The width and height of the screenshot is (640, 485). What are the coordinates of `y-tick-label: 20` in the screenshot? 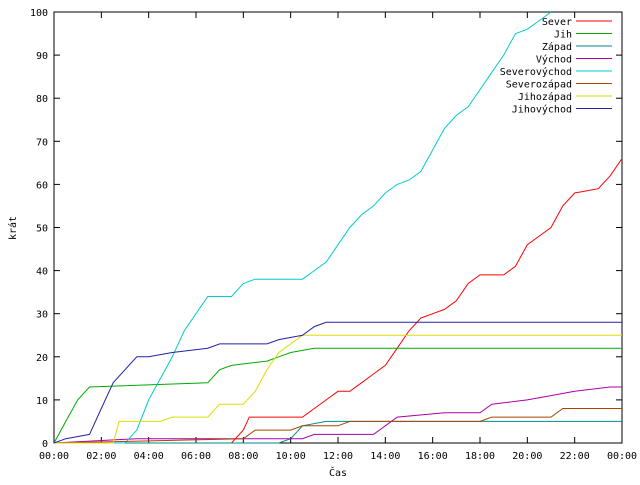 It's located at (42, 358).